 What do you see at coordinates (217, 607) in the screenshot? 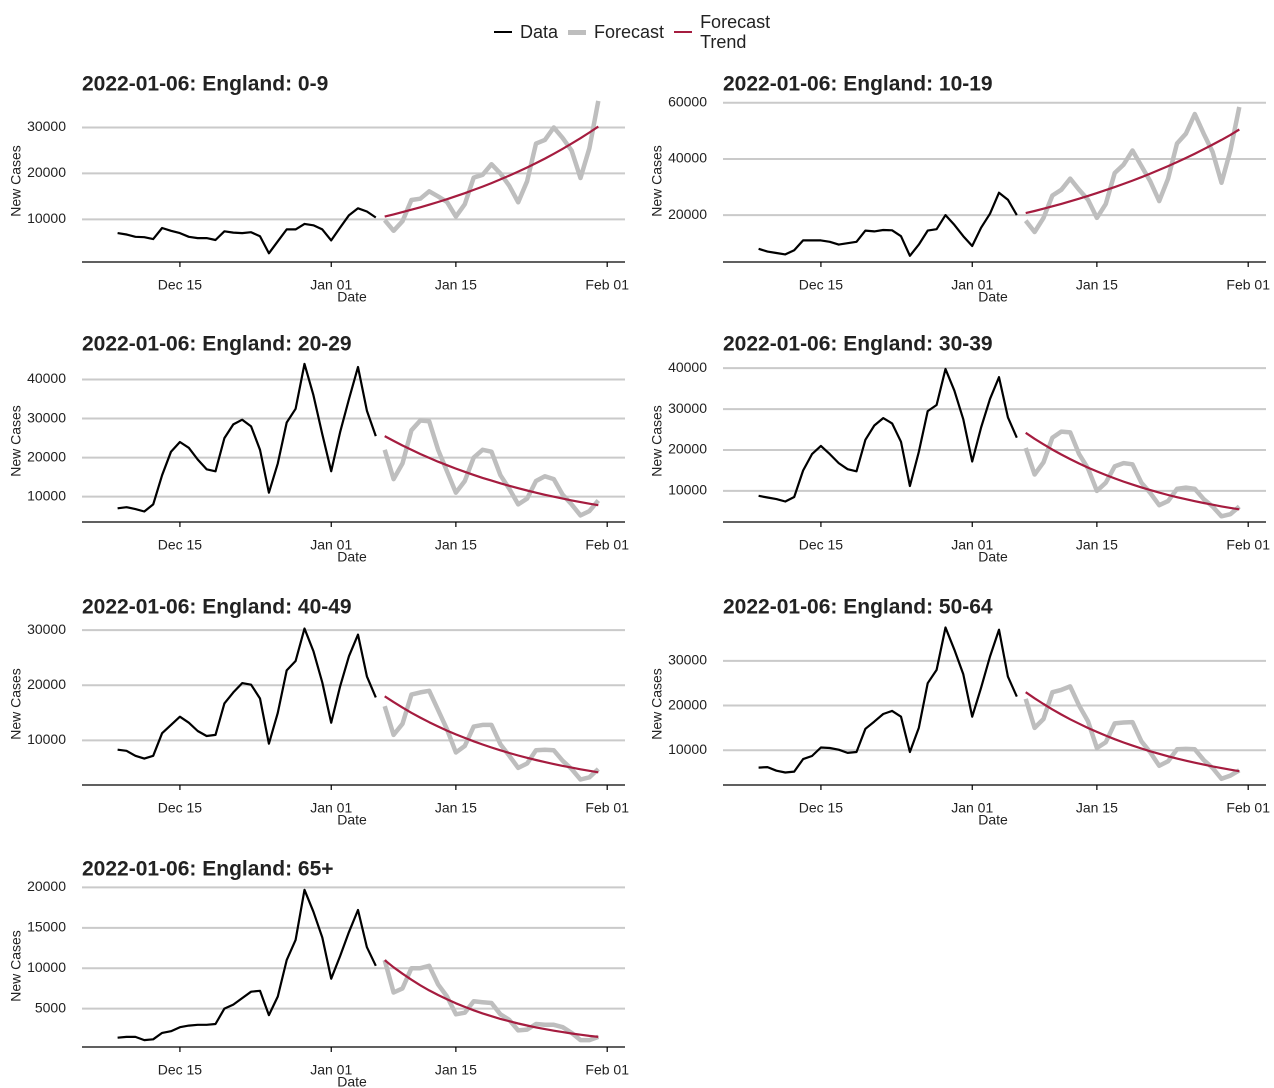
I see `panel-title: 2022-01-06: England: 40-49` at bounding box center [217, 607].